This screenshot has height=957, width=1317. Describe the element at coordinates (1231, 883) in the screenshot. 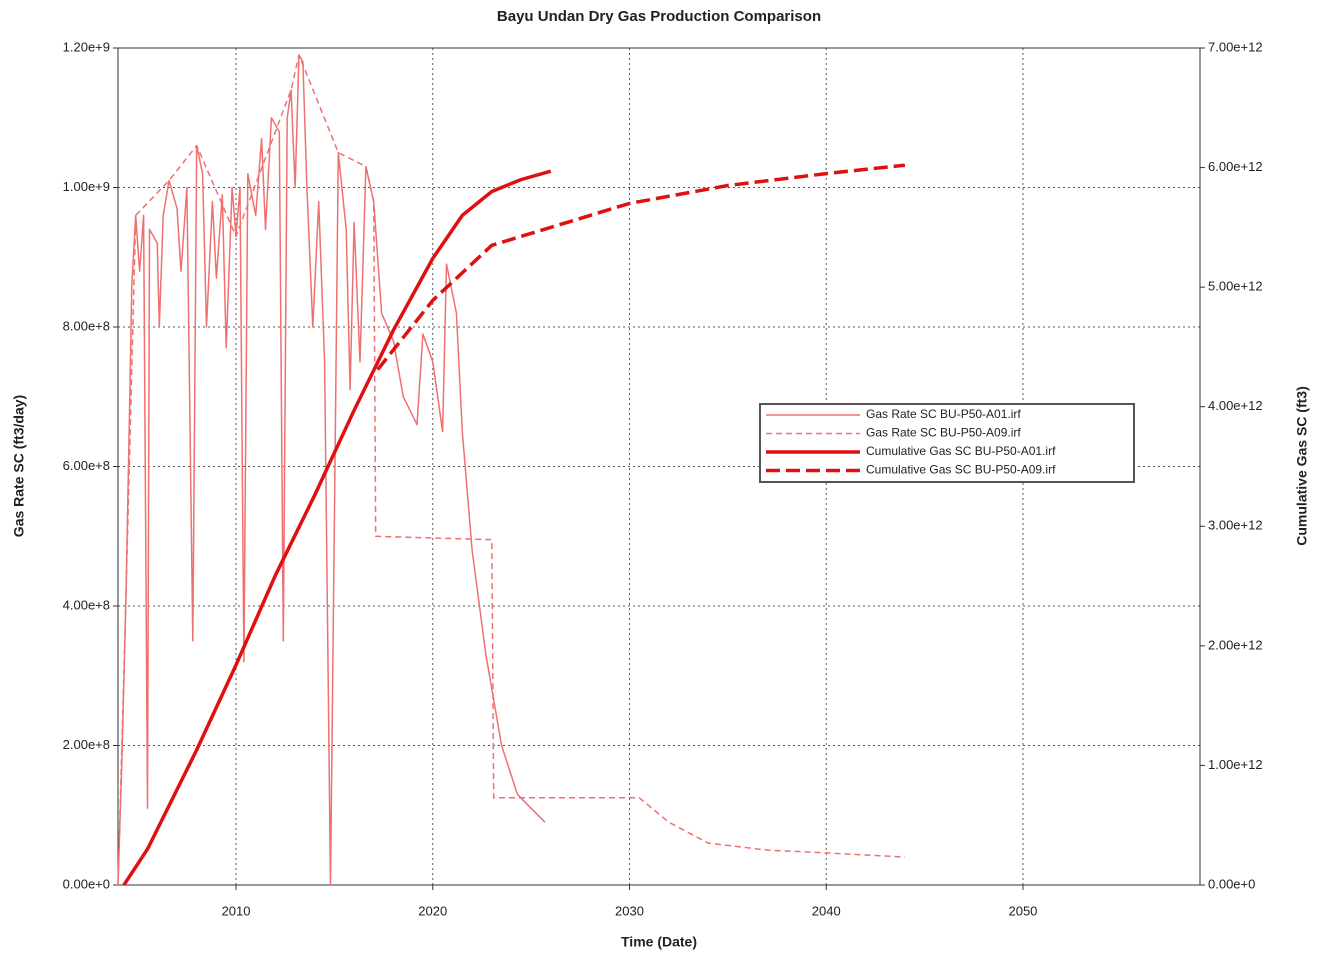

I see `y2-tick-label: 0.00e+0` at that location.